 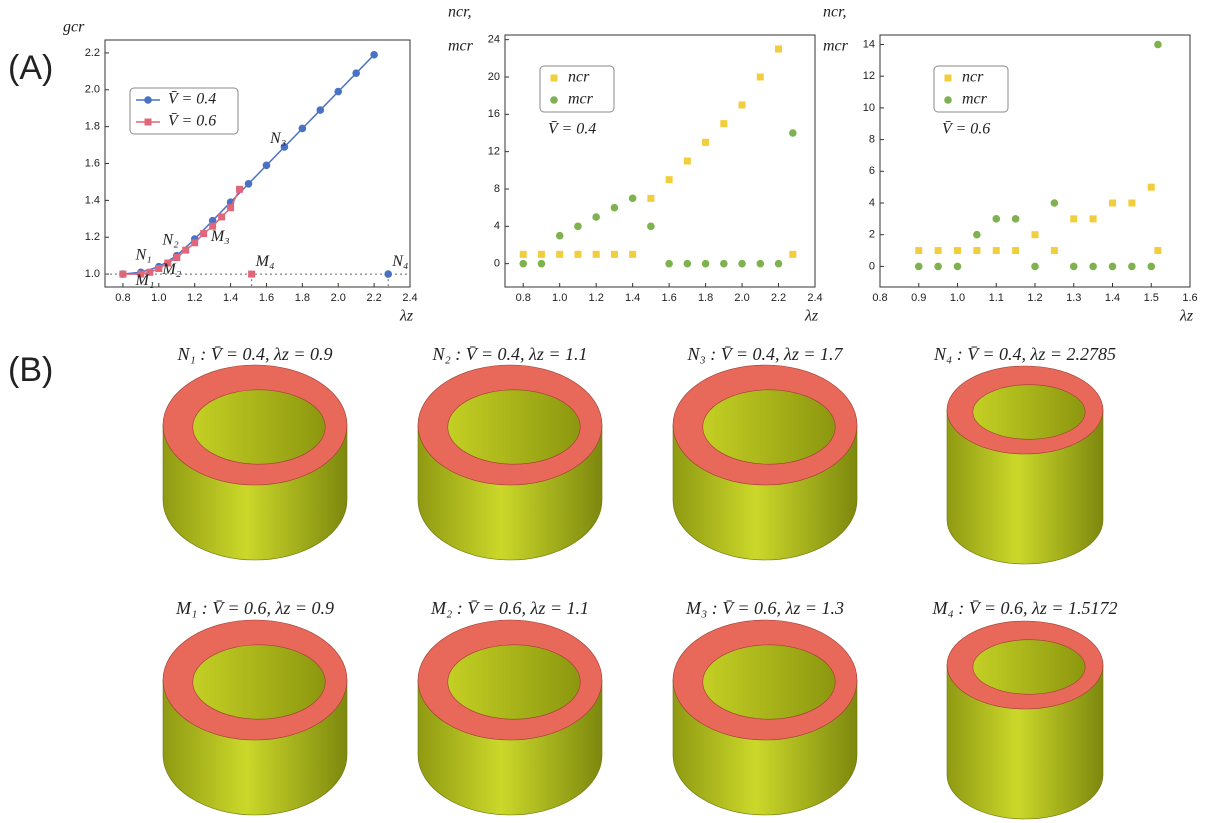 What do you see at coordinates (971, 89) in the screenshot?
I see `legend` at bounding box center [971, 89].